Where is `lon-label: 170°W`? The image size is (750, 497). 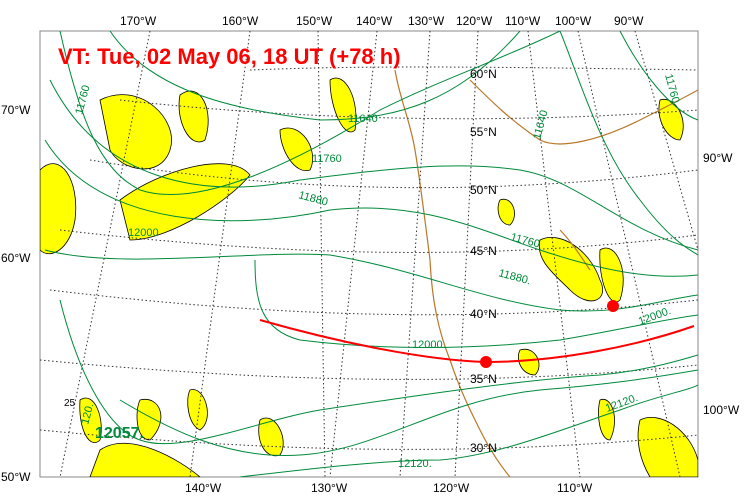
lon-label: 170°W is located at coordinates (138, 21).